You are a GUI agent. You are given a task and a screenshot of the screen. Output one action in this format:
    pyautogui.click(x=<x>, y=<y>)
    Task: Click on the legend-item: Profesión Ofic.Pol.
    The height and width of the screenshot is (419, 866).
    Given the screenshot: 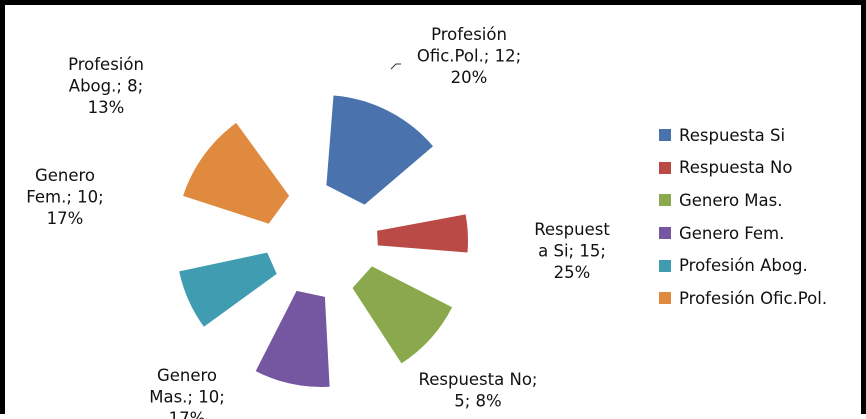 What is the action you would take?
    pyautogui.click(x=743, y=298)
    